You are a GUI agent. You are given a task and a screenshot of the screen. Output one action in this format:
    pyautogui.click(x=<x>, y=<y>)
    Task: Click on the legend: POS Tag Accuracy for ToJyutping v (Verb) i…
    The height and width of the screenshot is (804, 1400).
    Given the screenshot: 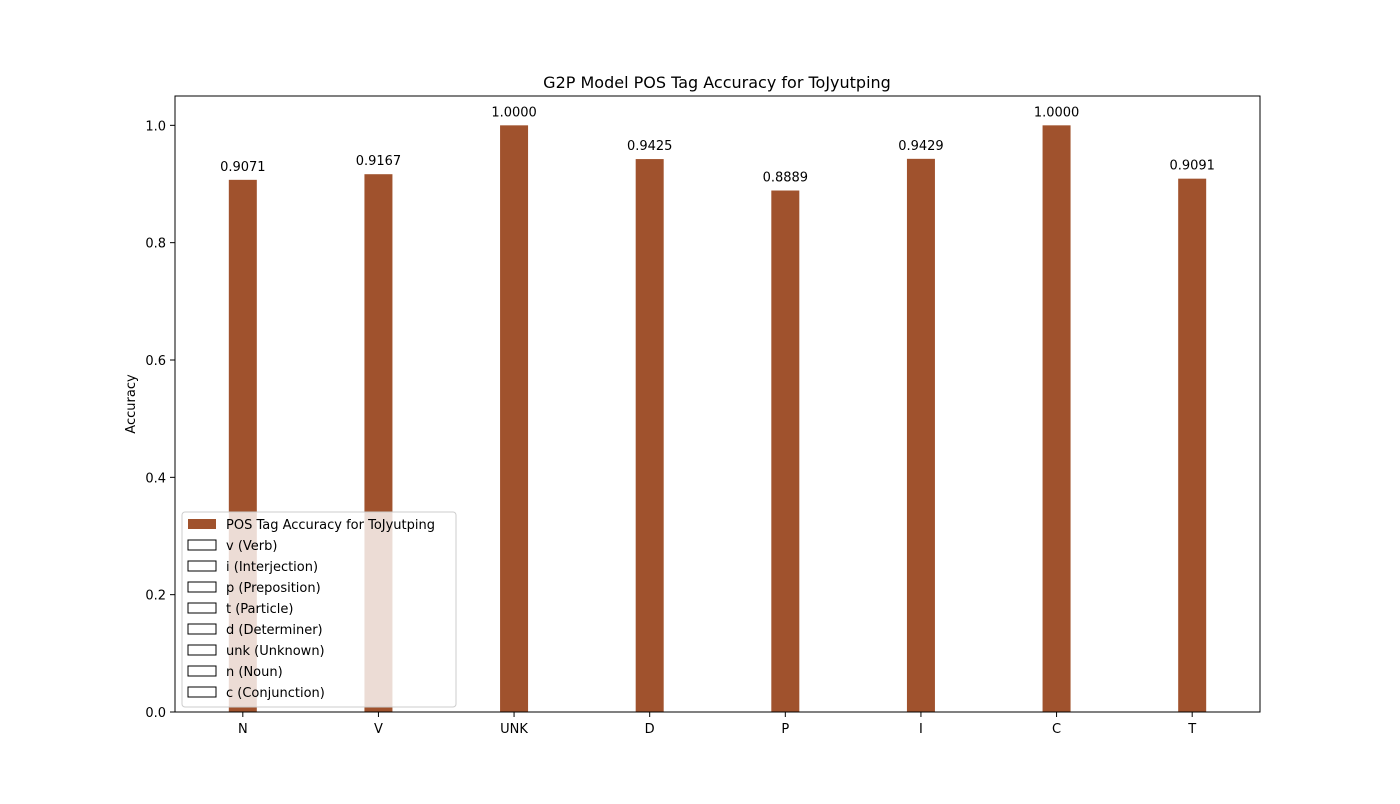 What is the action you would take?
    pyautogui.click(x=319, y=609)
    